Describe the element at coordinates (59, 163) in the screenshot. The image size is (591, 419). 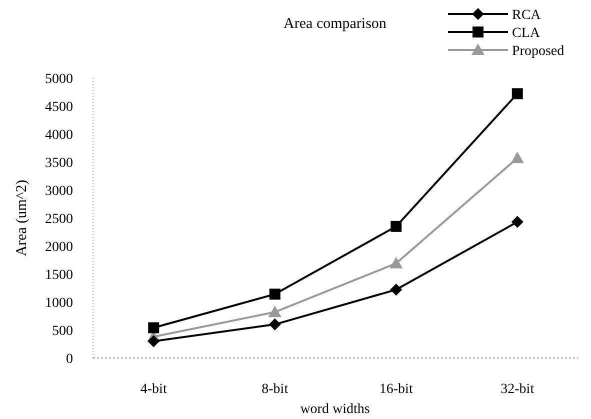
I see `y-tick-label: 3500` at that location.